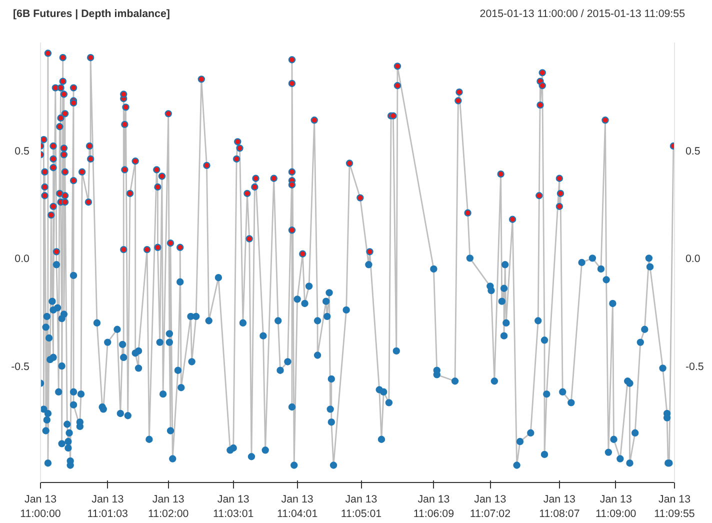 The width and height of the screenshot is (712, 523). I want to click on x-tick-label: Jan 13 11:09:55, so click(674, 507).